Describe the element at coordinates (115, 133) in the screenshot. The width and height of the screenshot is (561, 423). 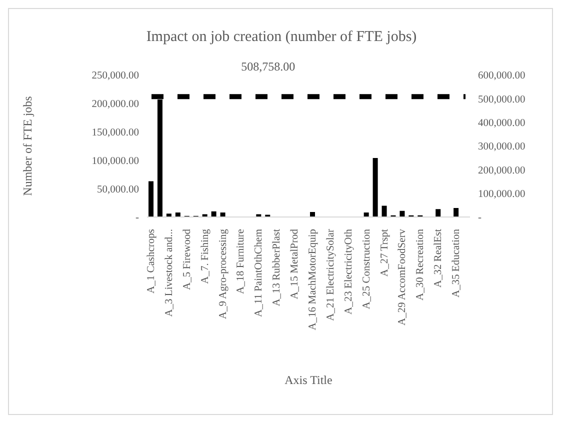
I see `y-tick-label: 150,000.00` at that location.